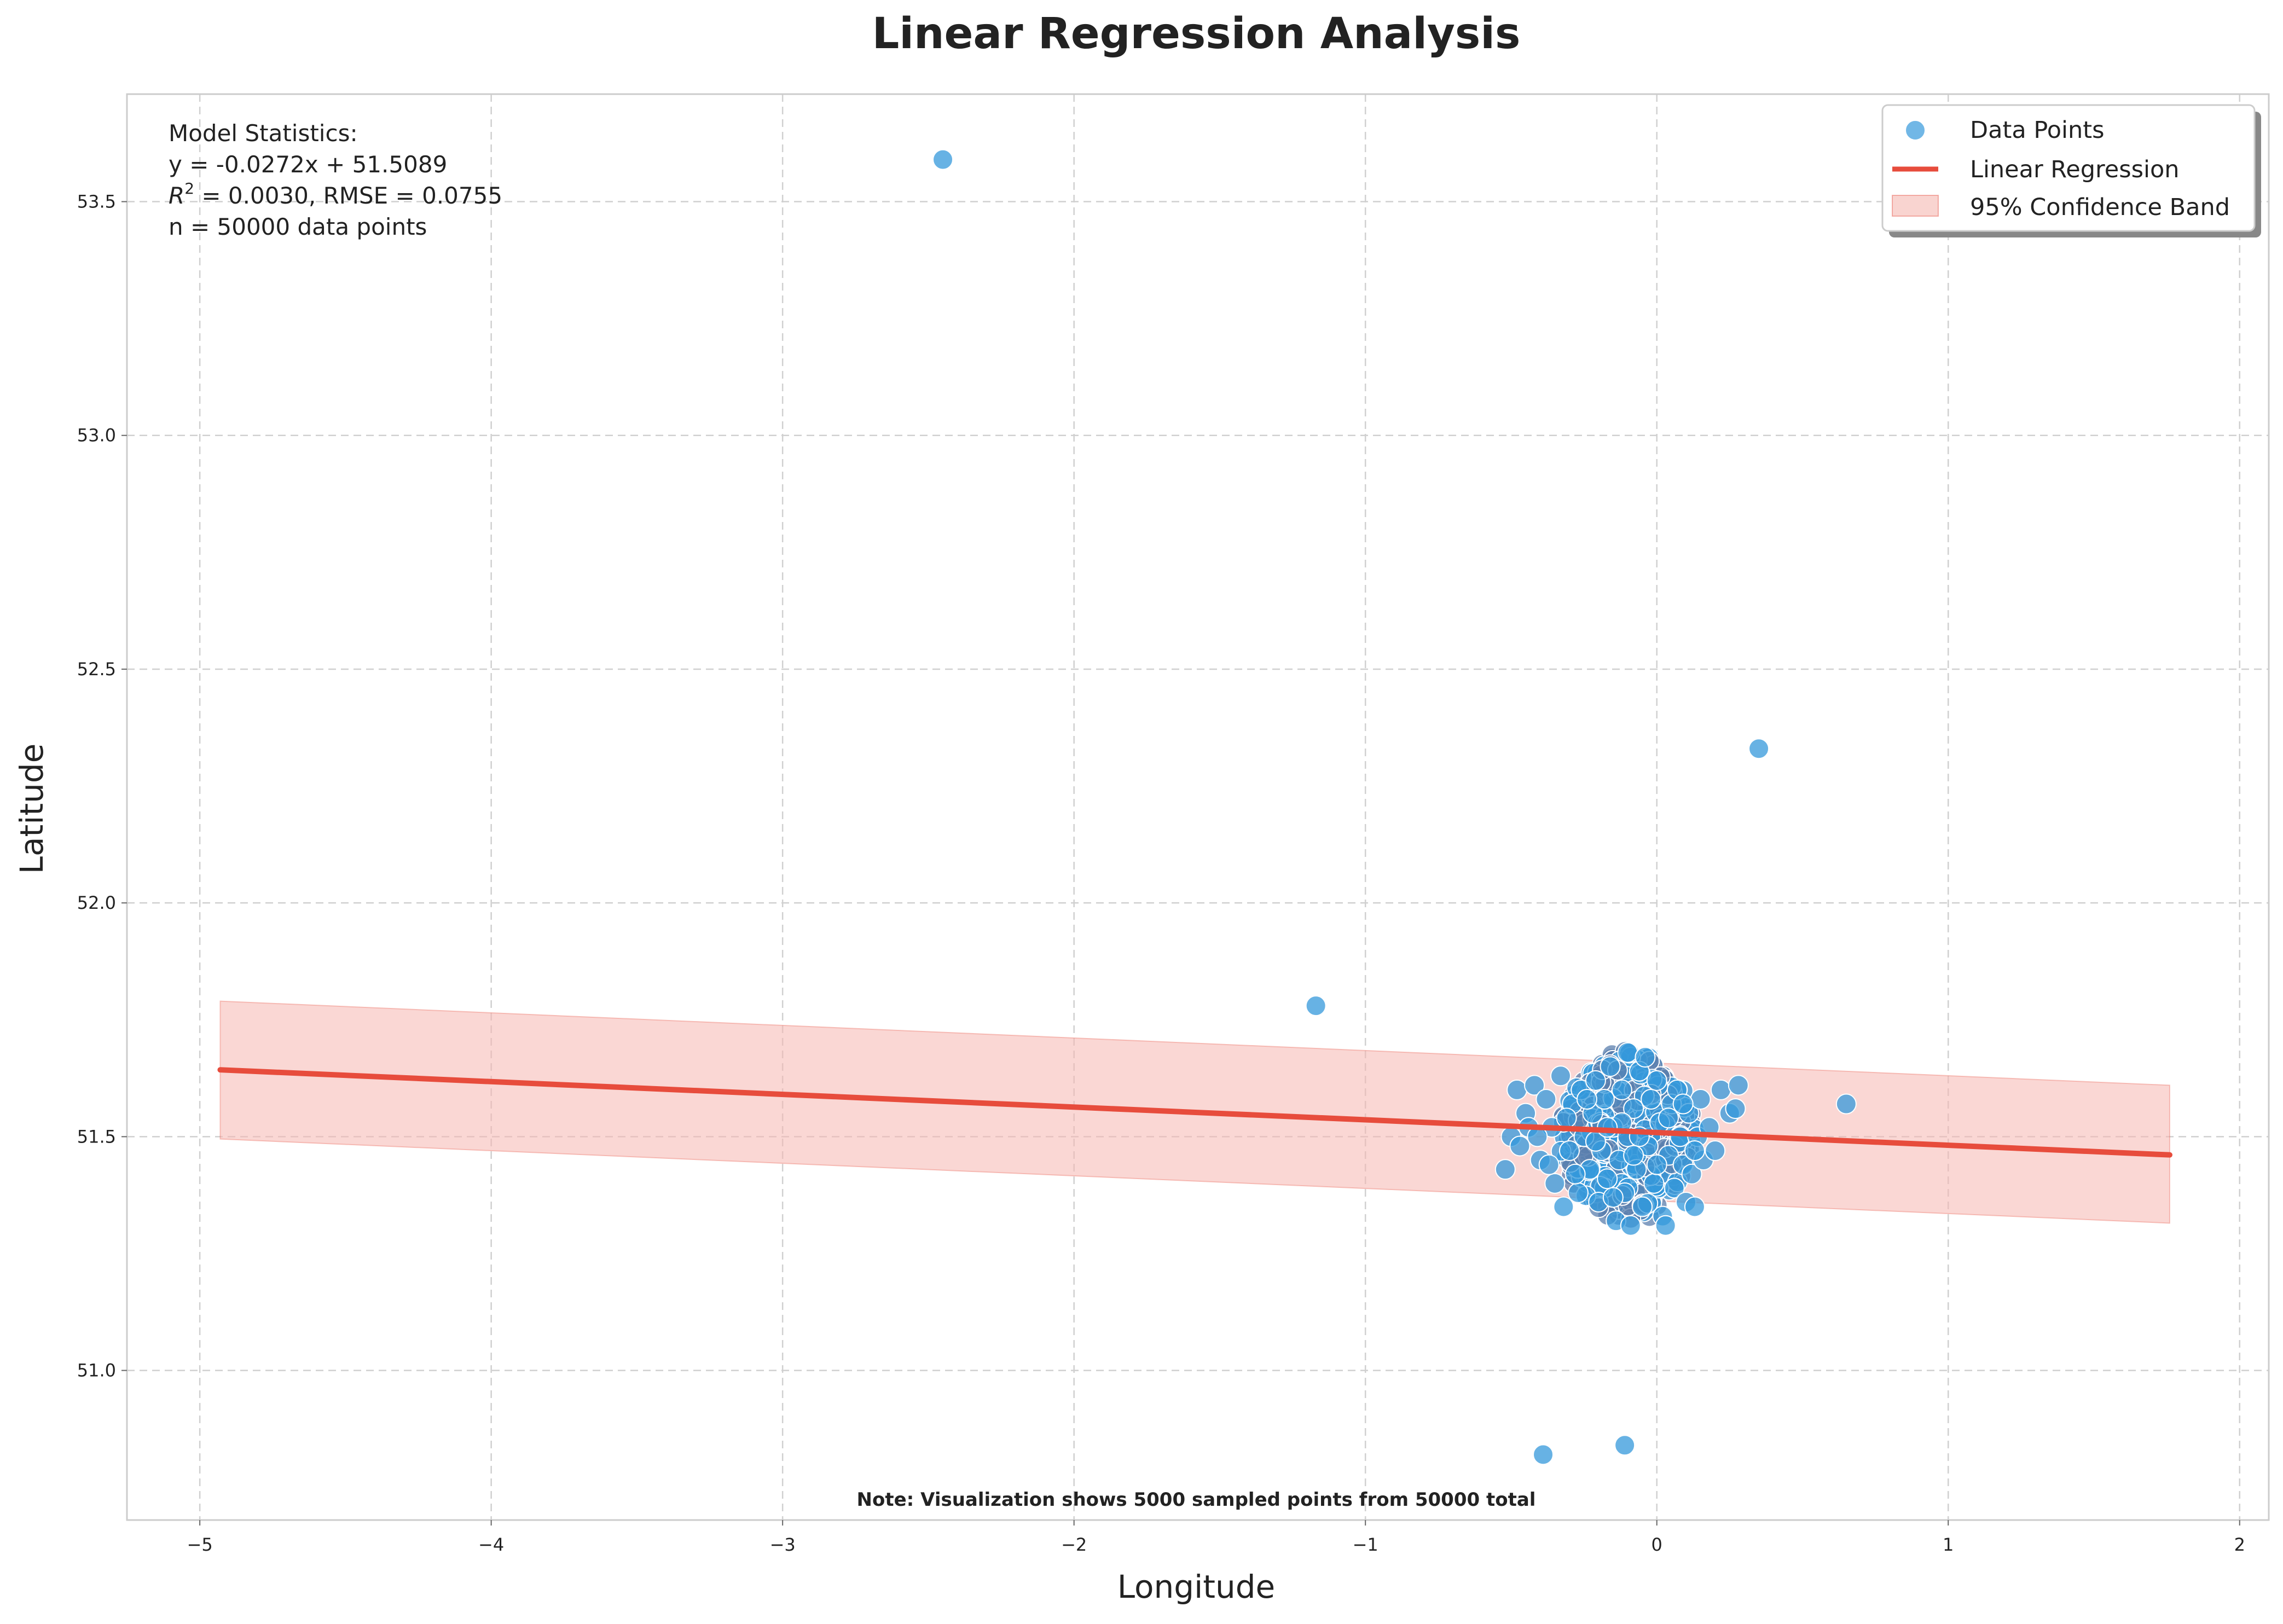 The width and height of the screenshot is (2283, 1624). I want to click on x-axis-label: Longitude, so click(1196, 1586).